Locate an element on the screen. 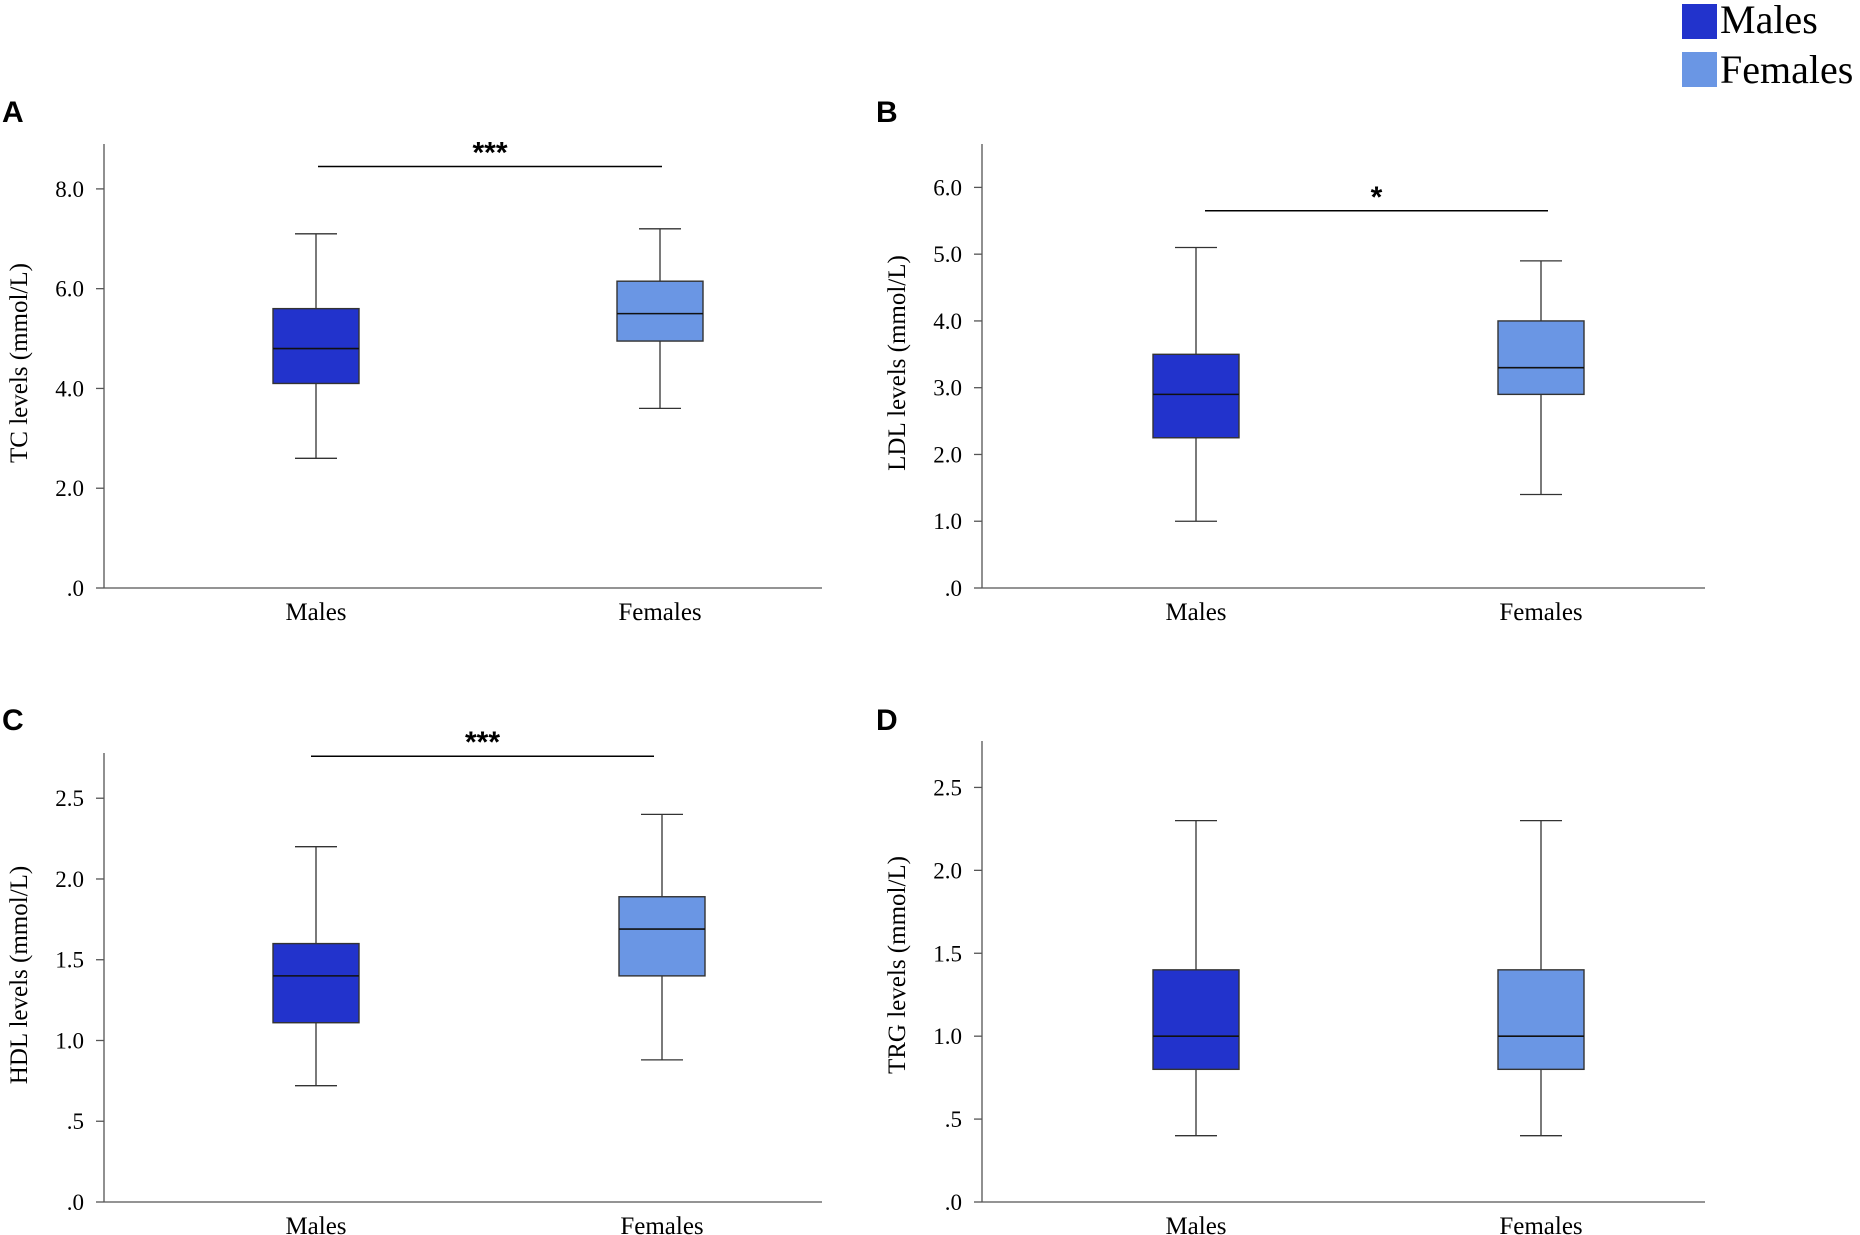 The width and height of the screenshot is (1860, 1235). y-tick-label-b: 2.0 is located at coordinates (947, 454).